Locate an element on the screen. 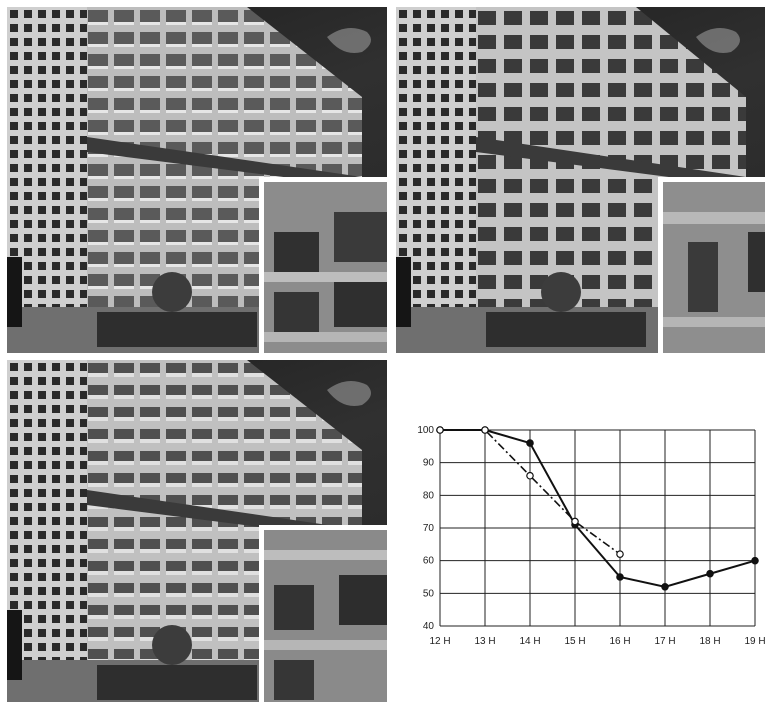 This screenshot has width=765, height=707. y-tick-label: 80 is located at coordinates (429, 495).